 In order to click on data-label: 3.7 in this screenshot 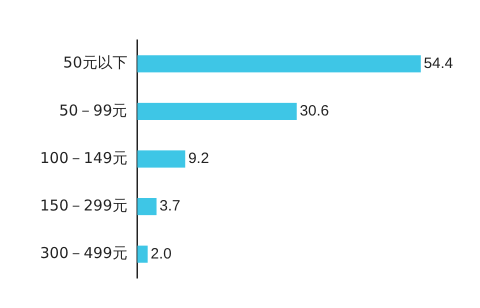, I will do `click(170, 206)`.